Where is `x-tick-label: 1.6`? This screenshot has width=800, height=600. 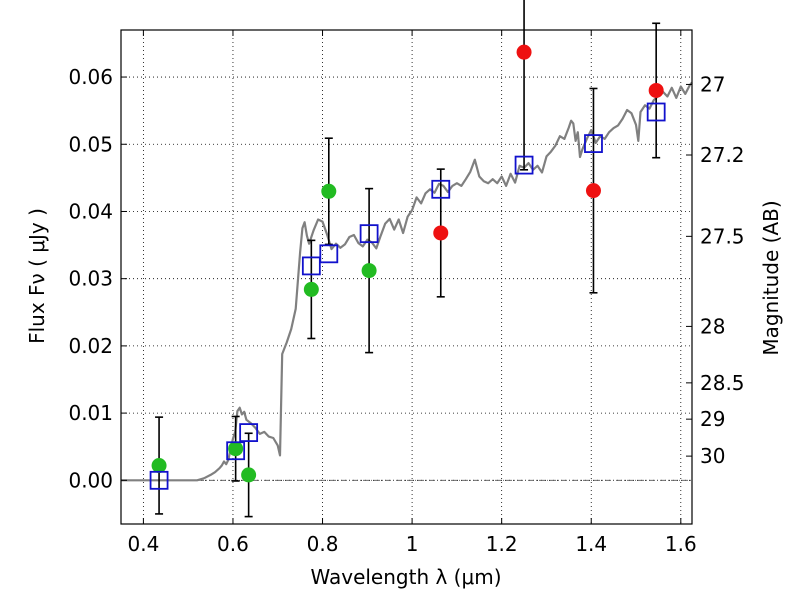 x-tick-label: 1.6 is located at coordinates (681, 544).